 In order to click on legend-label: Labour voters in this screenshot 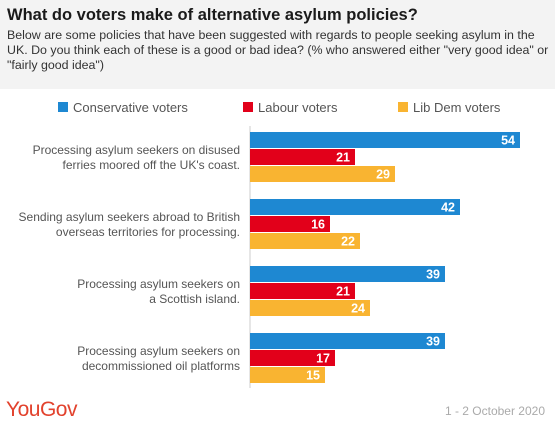, I will do `click(298, 107)`.